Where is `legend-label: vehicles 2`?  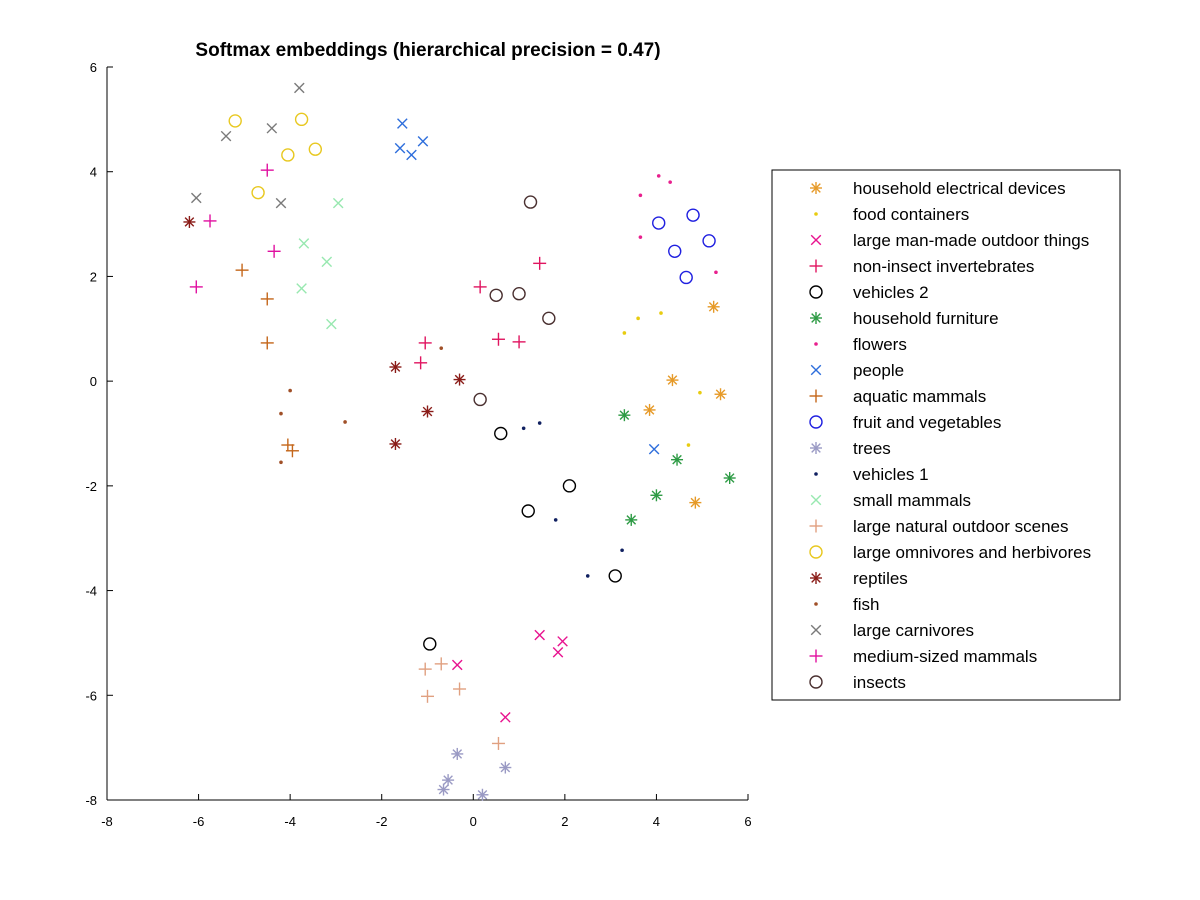
legend-label: vehicles 2 is located at coordinates (891, 292).